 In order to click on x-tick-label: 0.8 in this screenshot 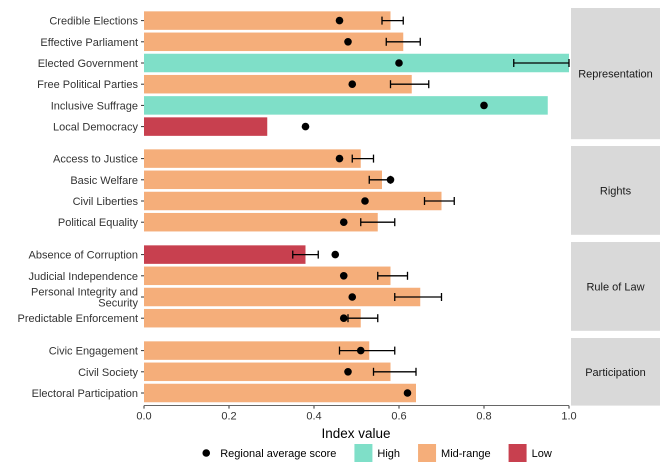, I will do `click(483, 417)`.